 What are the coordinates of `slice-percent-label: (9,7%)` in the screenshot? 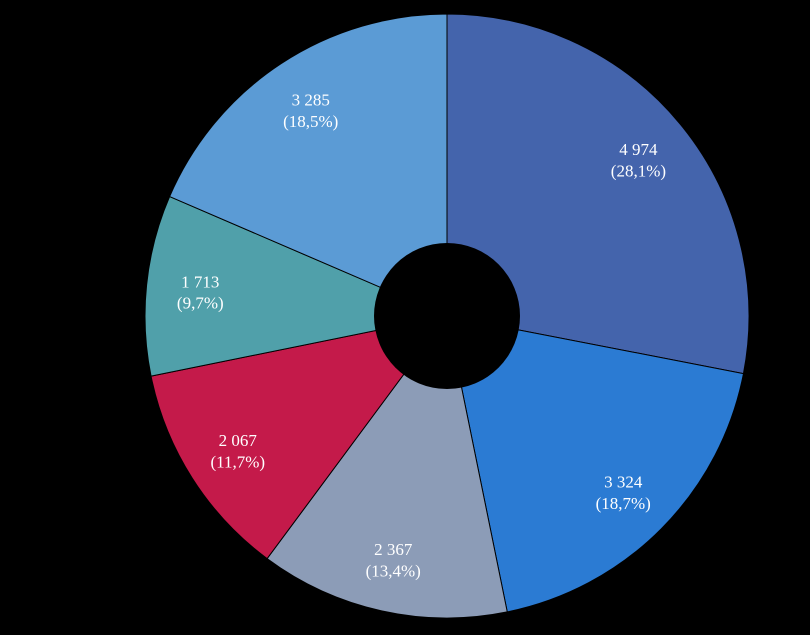 It's located at (200, 303).